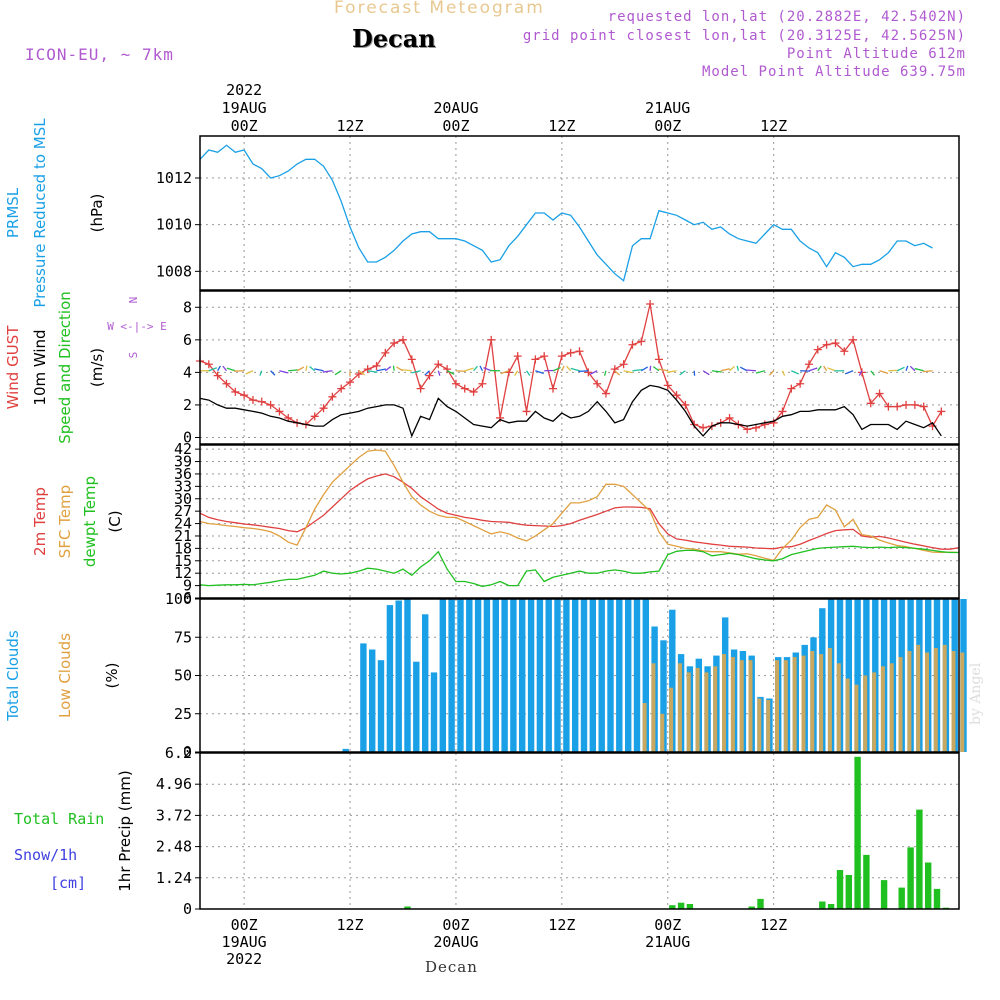  I want to click on temperature-ytick-label: 18, so click(183, 548).